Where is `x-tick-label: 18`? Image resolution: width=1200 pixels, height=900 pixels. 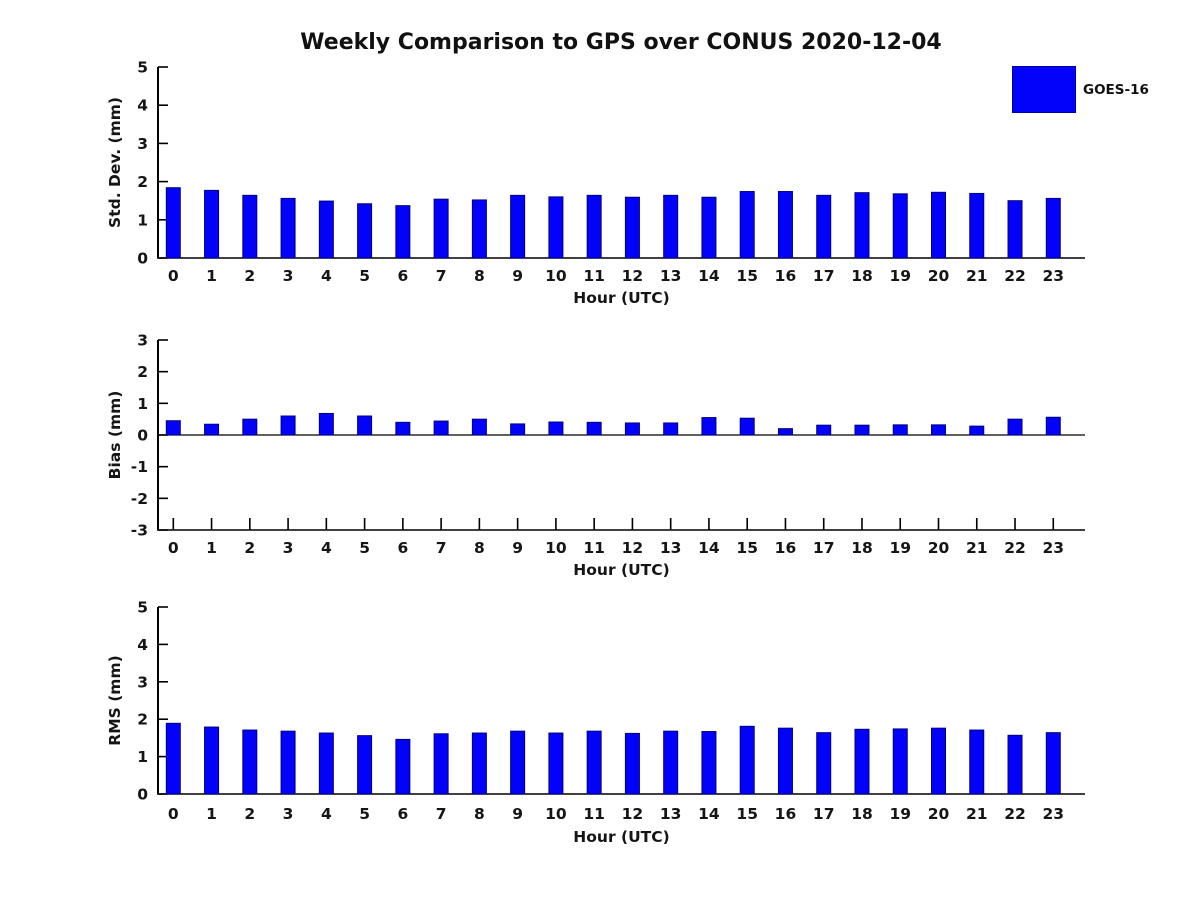 x-tick-label: 18 is located at coordinates (862, 276).